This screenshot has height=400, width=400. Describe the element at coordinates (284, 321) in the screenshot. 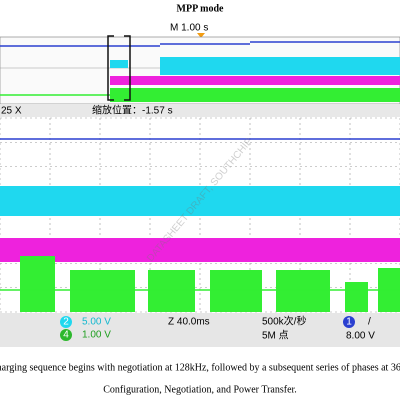

I see `sample-rate: 500k次/秒` at that location.